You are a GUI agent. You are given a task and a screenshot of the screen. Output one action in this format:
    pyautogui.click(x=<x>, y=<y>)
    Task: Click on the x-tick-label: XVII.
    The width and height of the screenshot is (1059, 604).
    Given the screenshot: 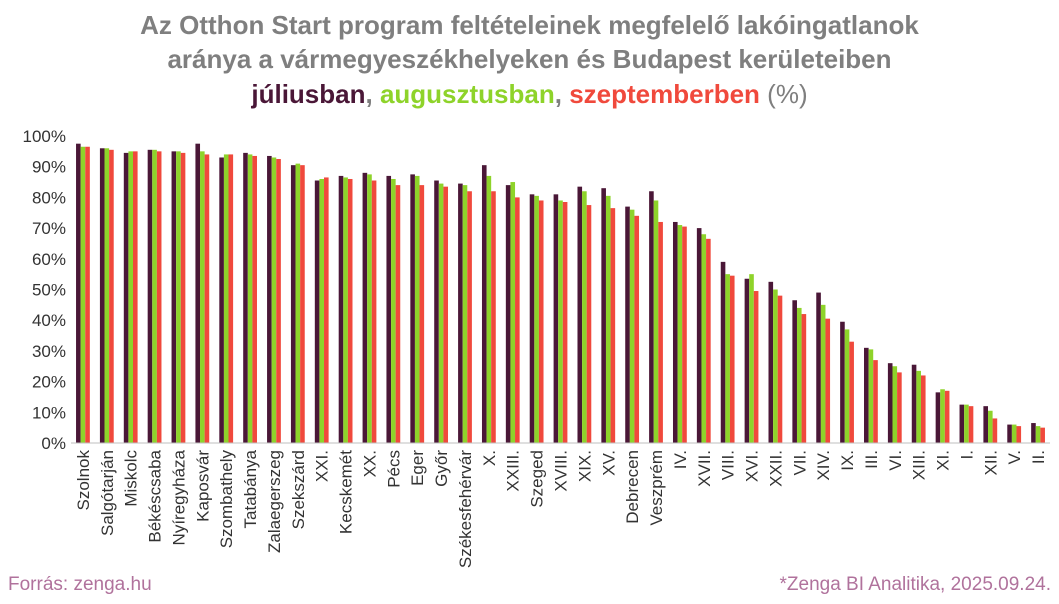 What is the action you would take?
    pyautogui.click(x=704, y=468)
    